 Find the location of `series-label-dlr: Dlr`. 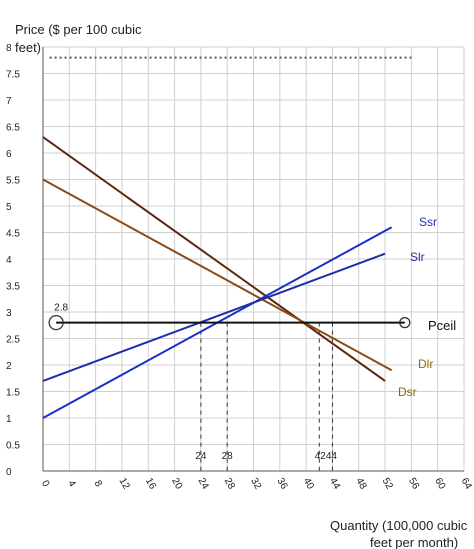

series-label-dlr: Dlr is located at coordinates (425, 364).